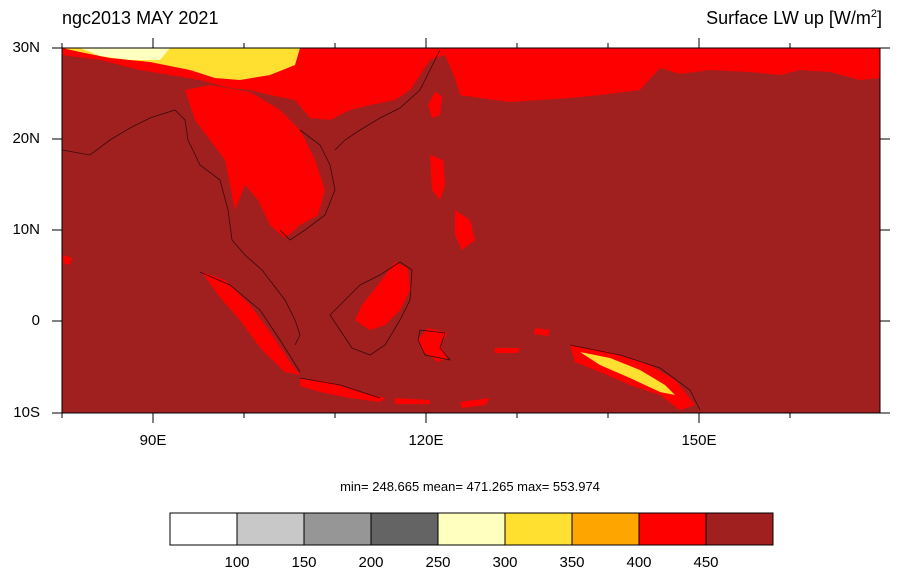  Describe the element at coordinates (26, 229) in the screenshot. I see `lat-label-10n: 10N` at that location.